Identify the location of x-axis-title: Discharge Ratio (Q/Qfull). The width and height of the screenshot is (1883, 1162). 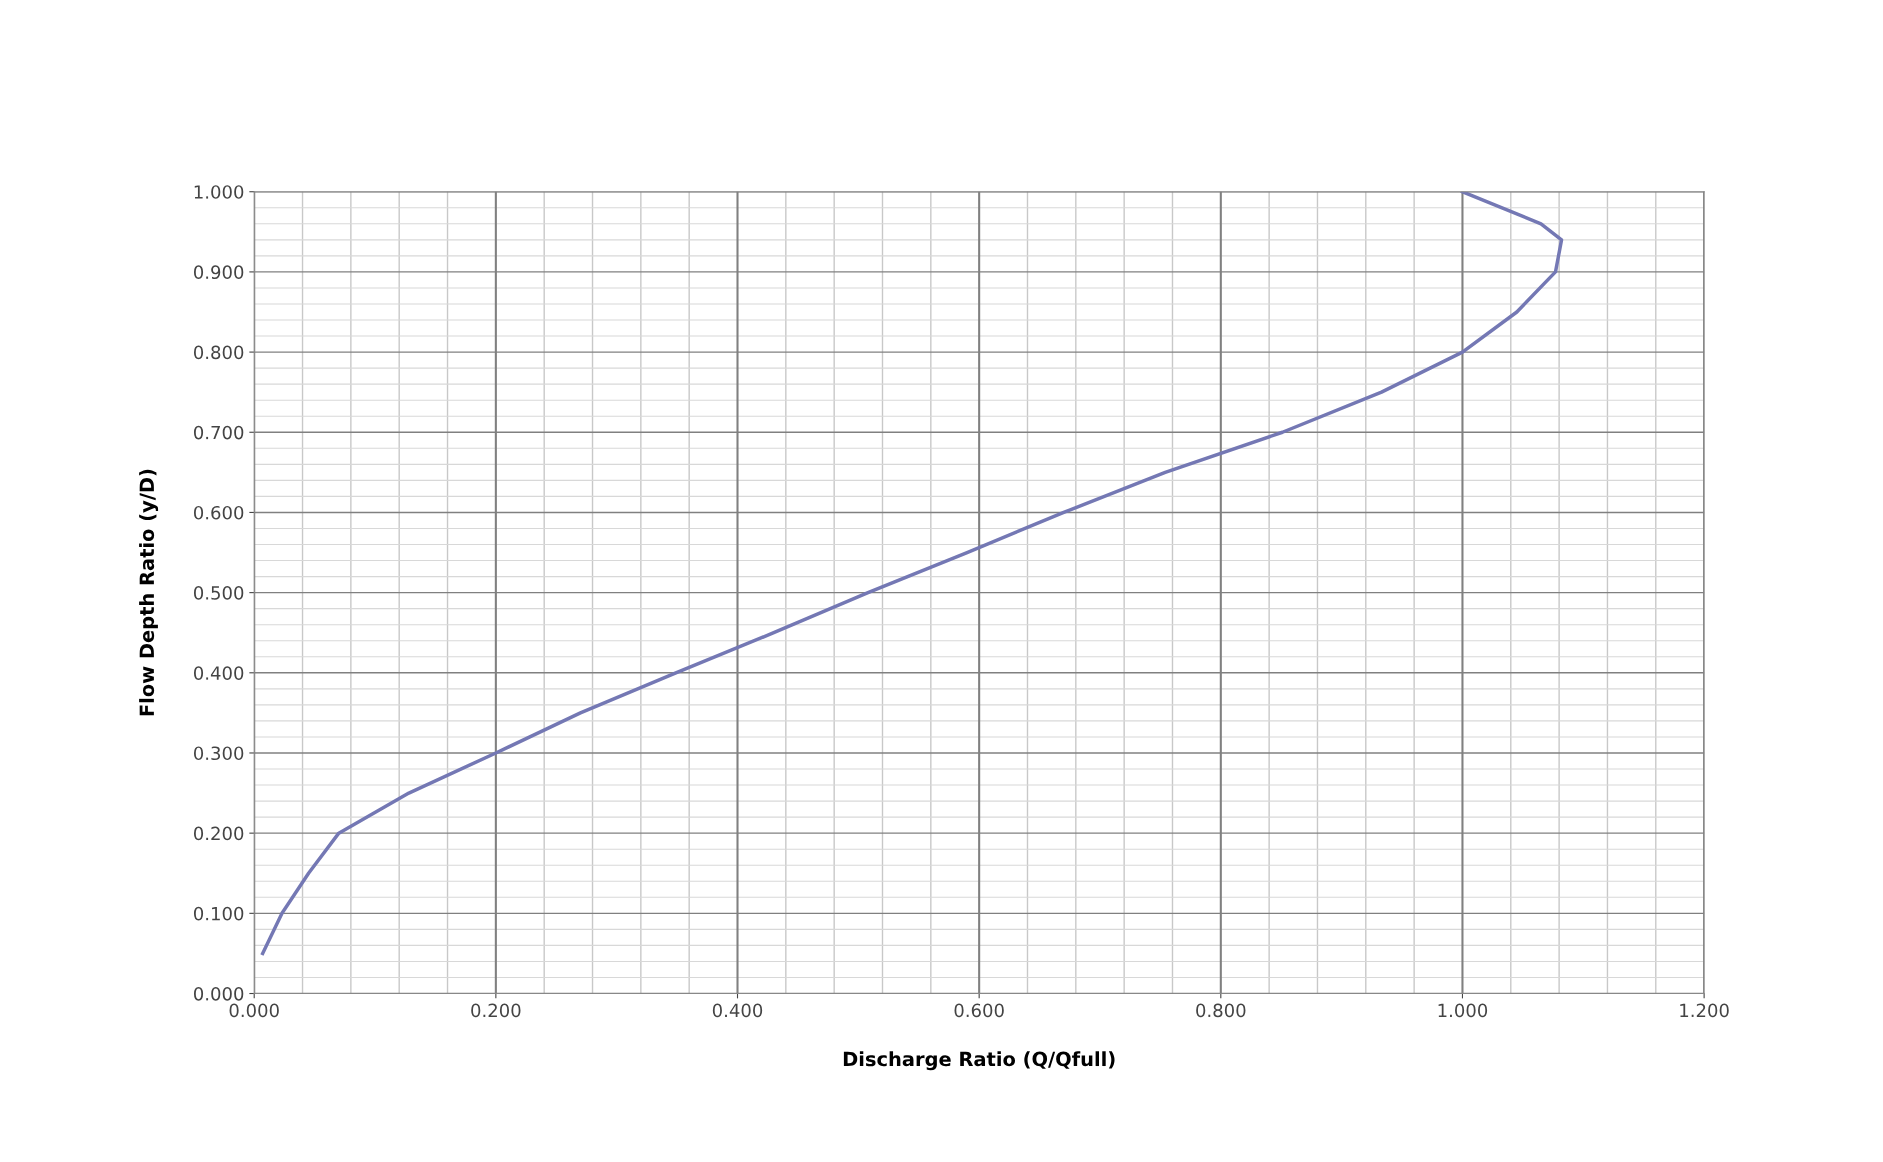
(979, 1061).